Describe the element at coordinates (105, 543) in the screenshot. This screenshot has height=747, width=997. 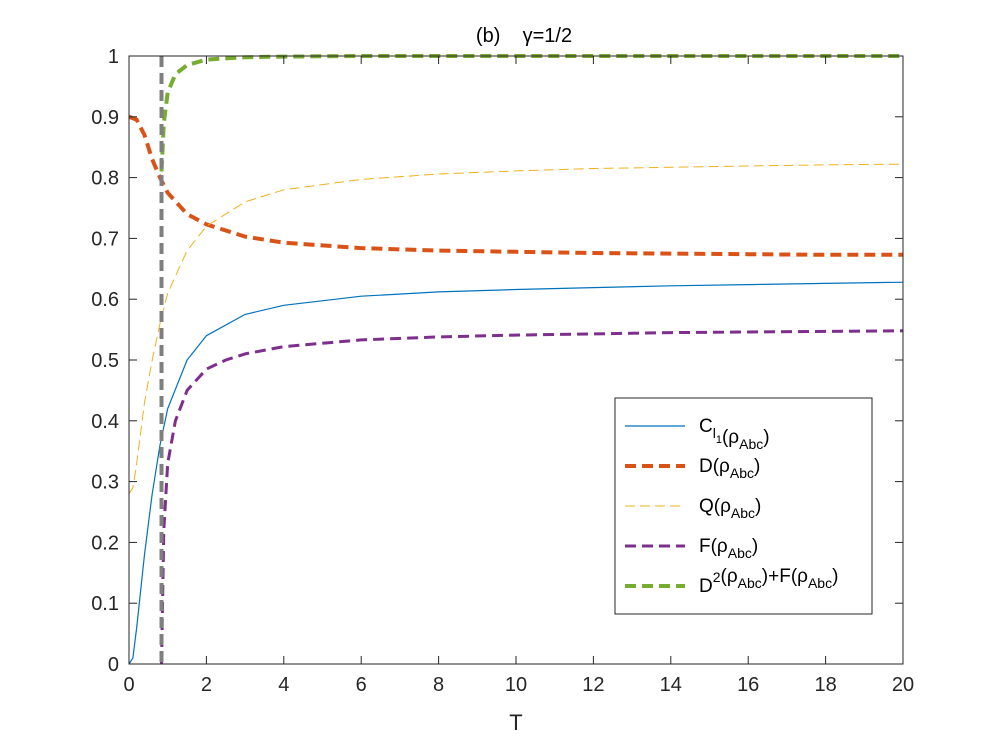
I see `y-tick-label: 0.2` at that location.